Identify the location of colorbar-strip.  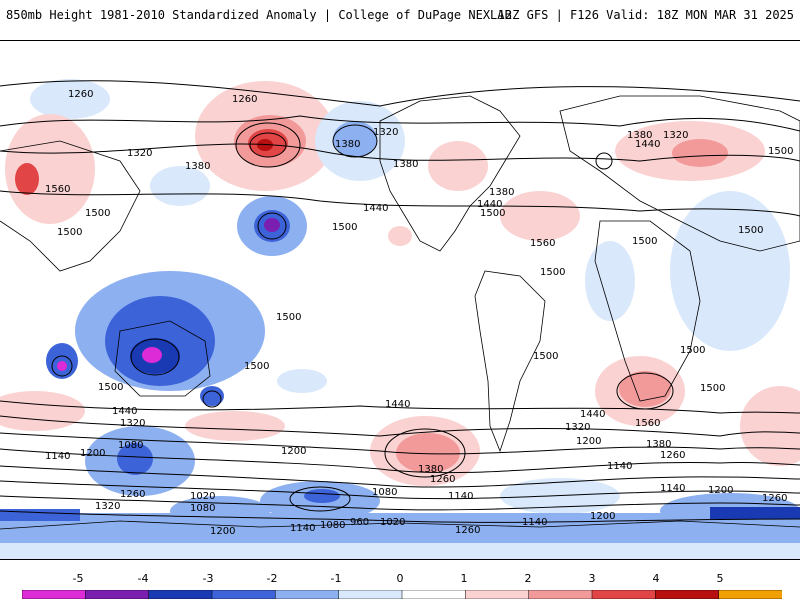
(402, 594).